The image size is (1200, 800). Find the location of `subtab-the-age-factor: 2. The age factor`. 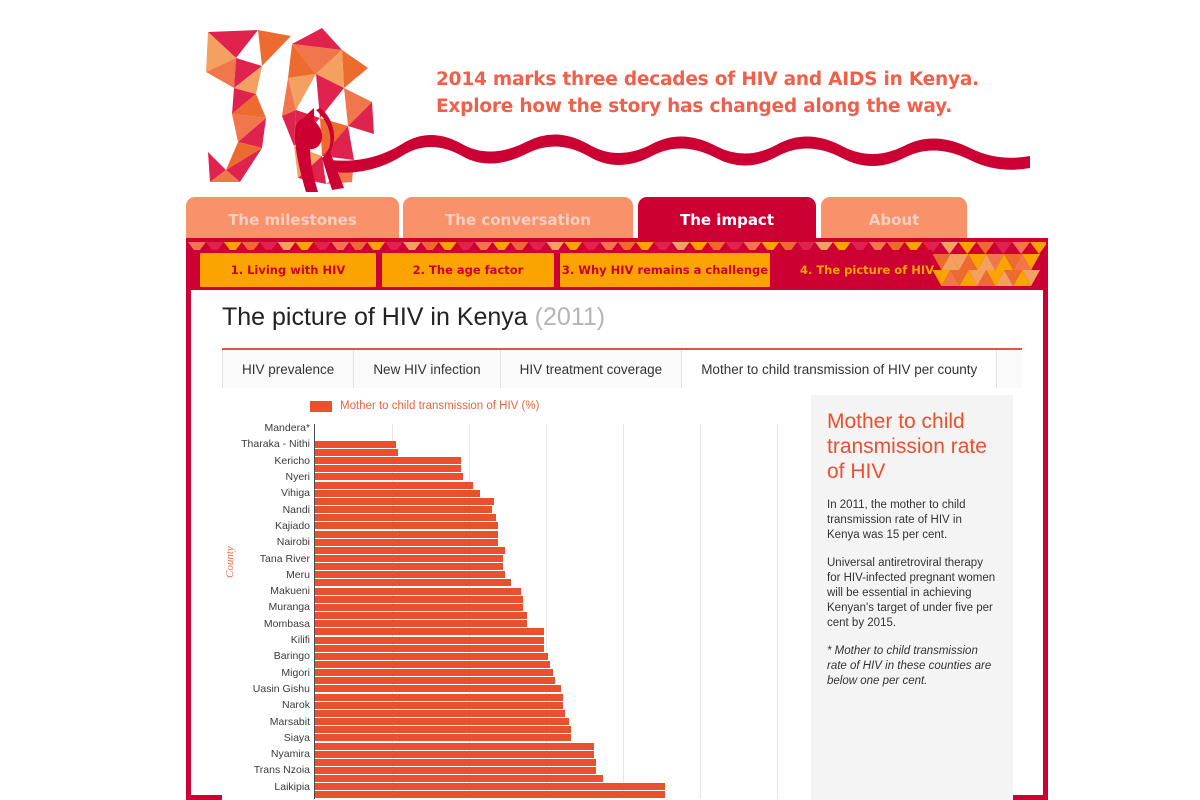

subtab-the-age-factor: 2. The age factor is located at coordinates (468, 270).